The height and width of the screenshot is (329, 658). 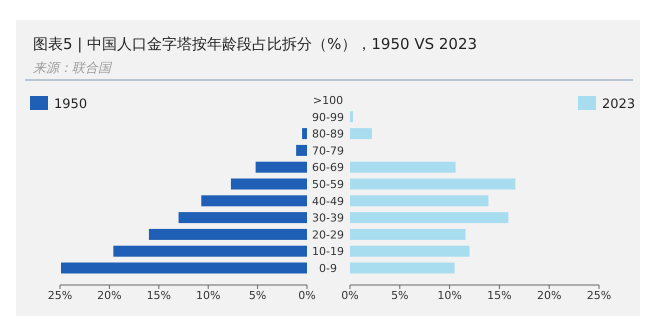 What do you see at coordinates (328, 167) in the screenshot?
I see `y-tick-label: 60-69` at bounding box center [328, 167].